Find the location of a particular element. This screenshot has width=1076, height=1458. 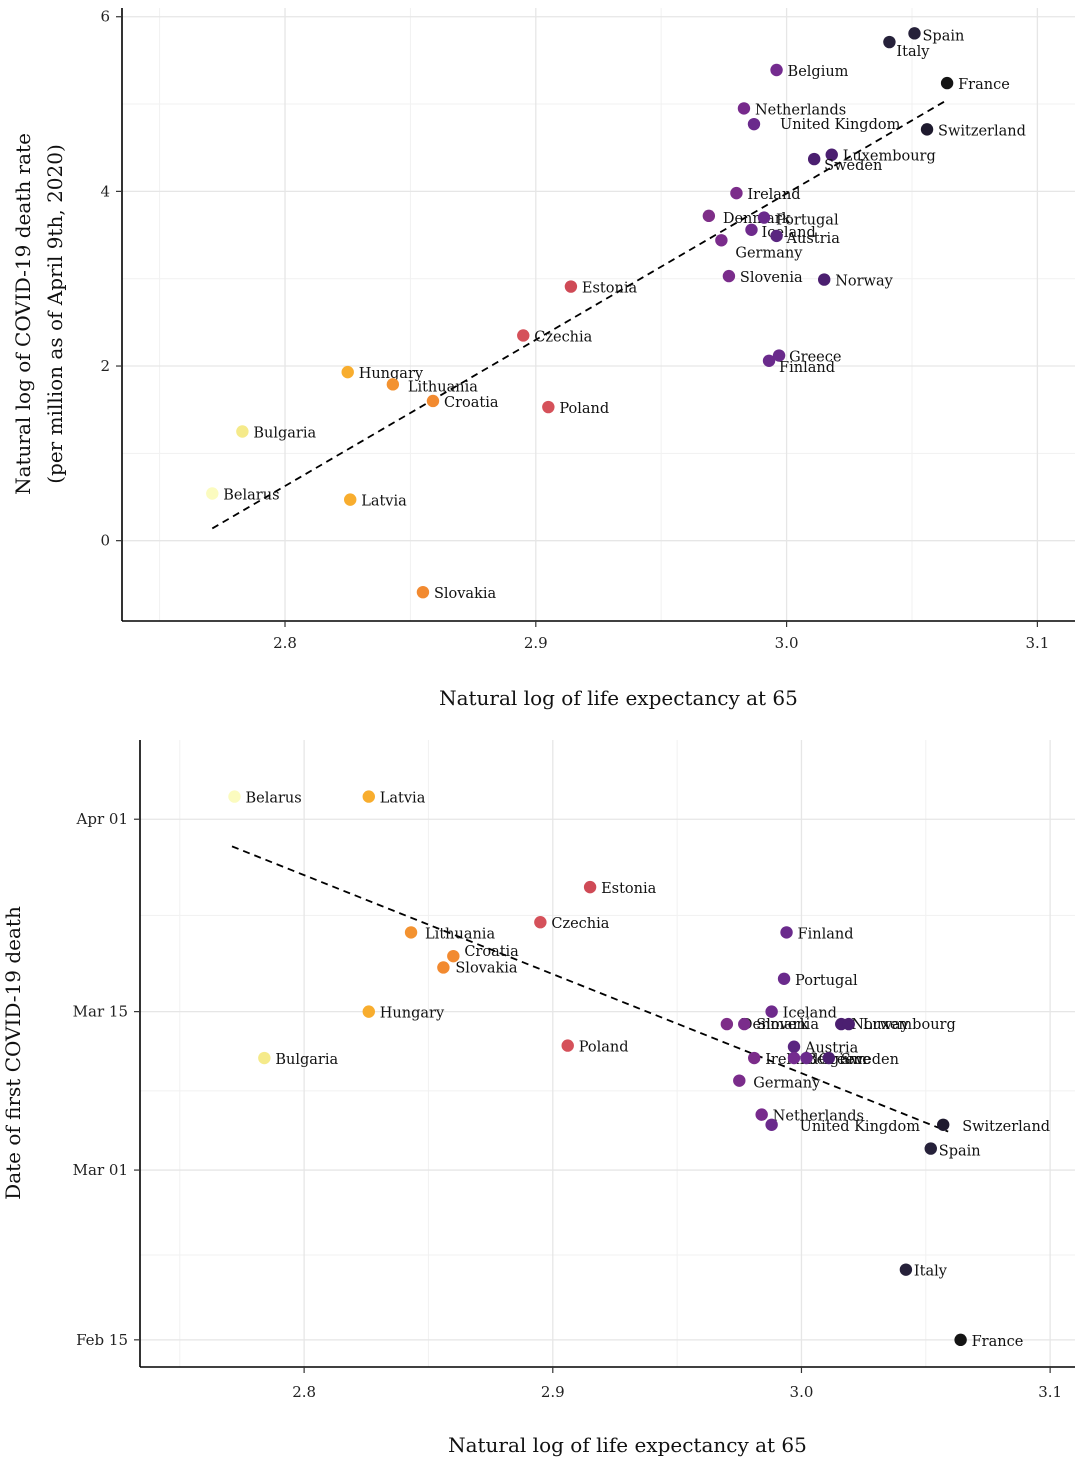

y-tick-label: 2 is located at coordinates (105, 366).